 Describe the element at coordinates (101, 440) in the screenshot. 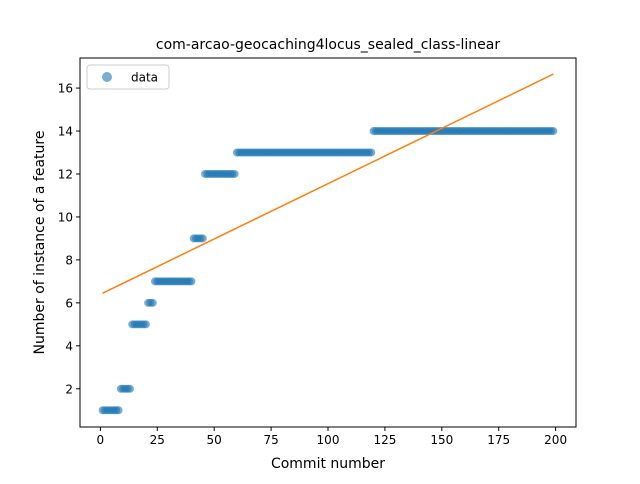

I see `x-tick-label: 0` at that location.